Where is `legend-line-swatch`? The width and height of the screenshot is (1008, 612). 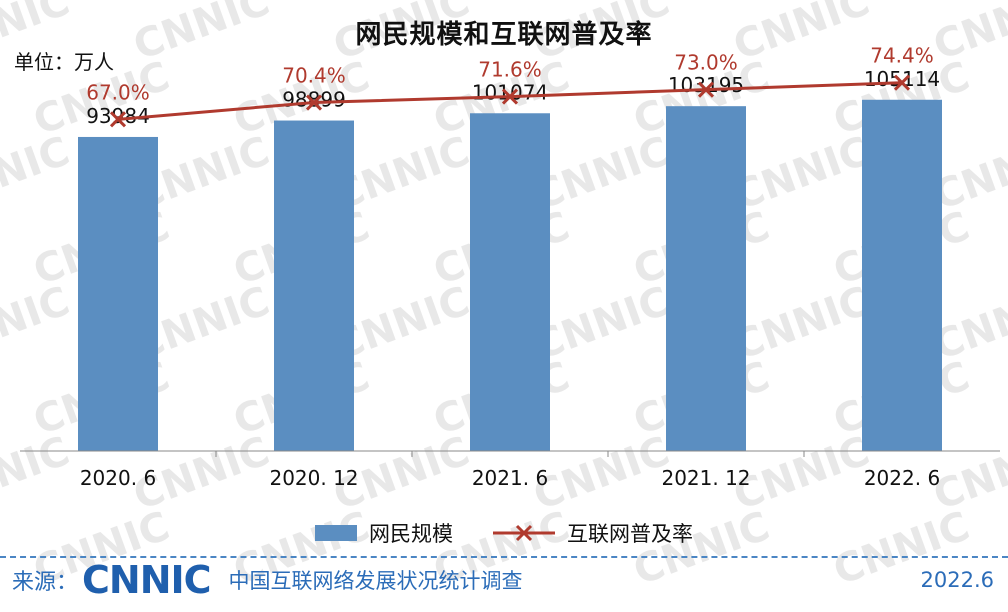
legend-line-swatch is located at coordinates (524, 533).